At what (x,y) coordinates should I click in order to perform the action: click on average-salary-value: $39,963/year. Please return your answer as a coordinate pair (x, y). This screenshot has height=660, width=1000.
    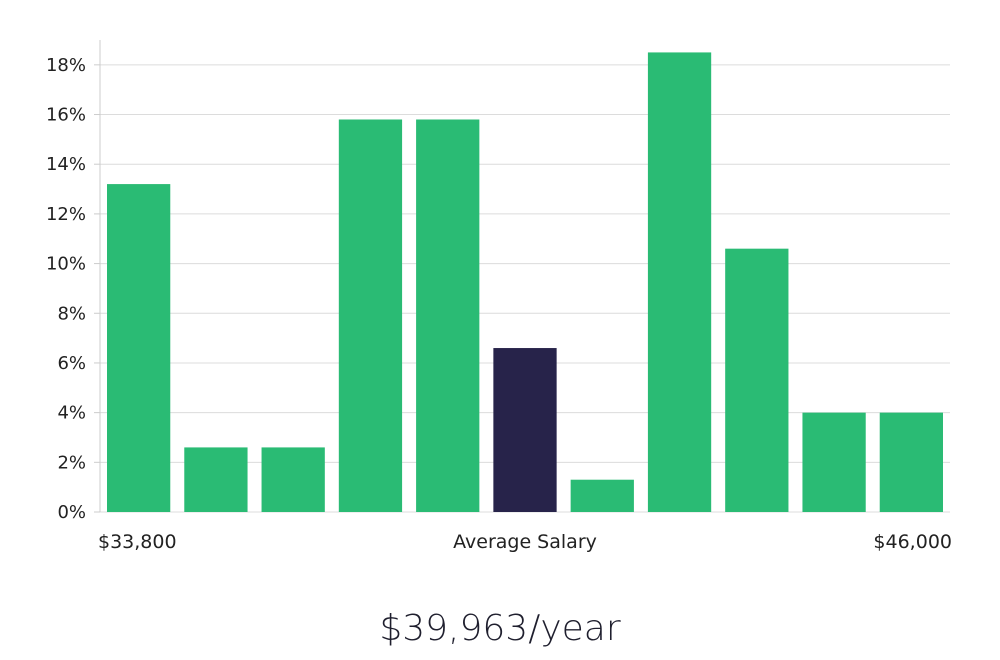
    Looking at the image, I should click on (500, 628).